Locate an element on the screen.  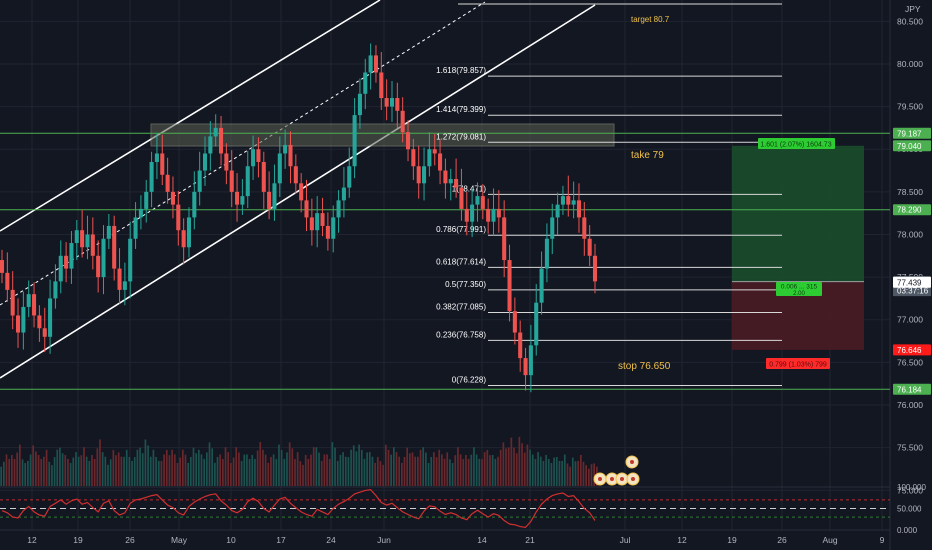
price-tag-label: 78.290 is located at coordinates (909, 210).